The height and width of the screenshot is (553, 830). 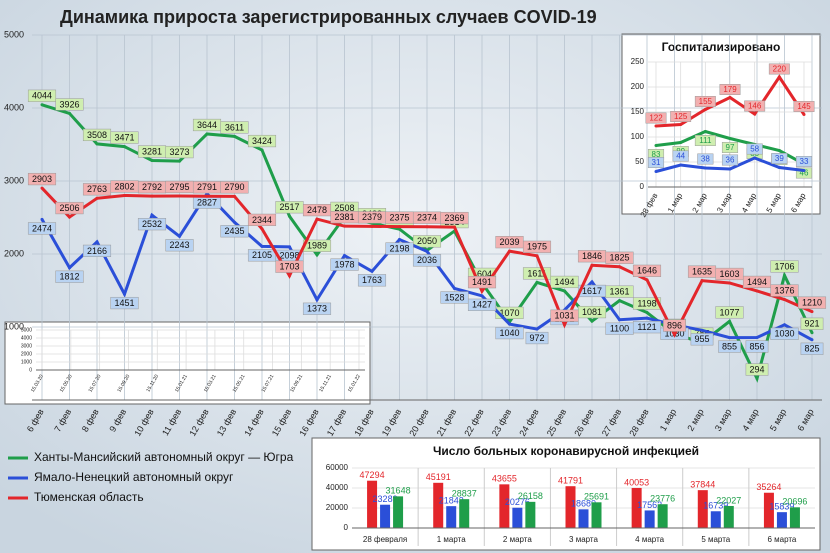 What do you see at coordinates (729, 312) in the screenshot?
I see `data-label: 1077` at bounding box center [729, 312].